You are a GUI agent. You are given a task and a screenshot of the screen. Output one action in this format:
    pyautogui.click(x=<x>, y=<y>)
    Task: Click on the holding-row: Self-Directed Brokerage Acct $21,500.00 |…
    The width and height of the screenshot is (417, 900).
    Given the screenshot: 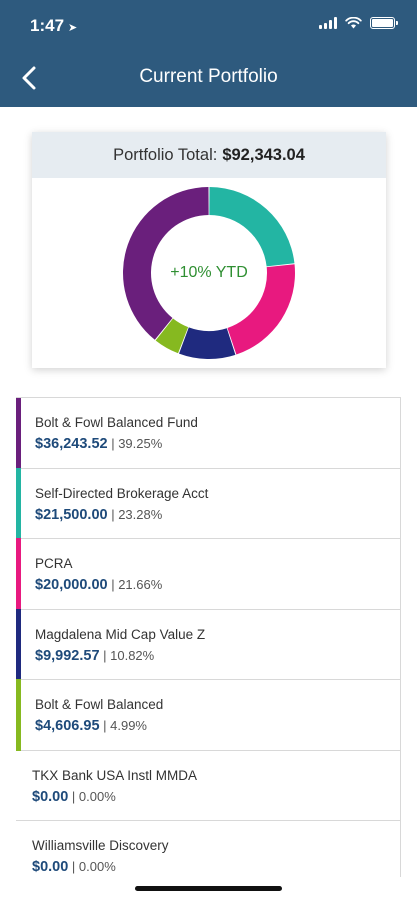 What is the action you would take?
    pyautogui.click(x=208, y=503)
    